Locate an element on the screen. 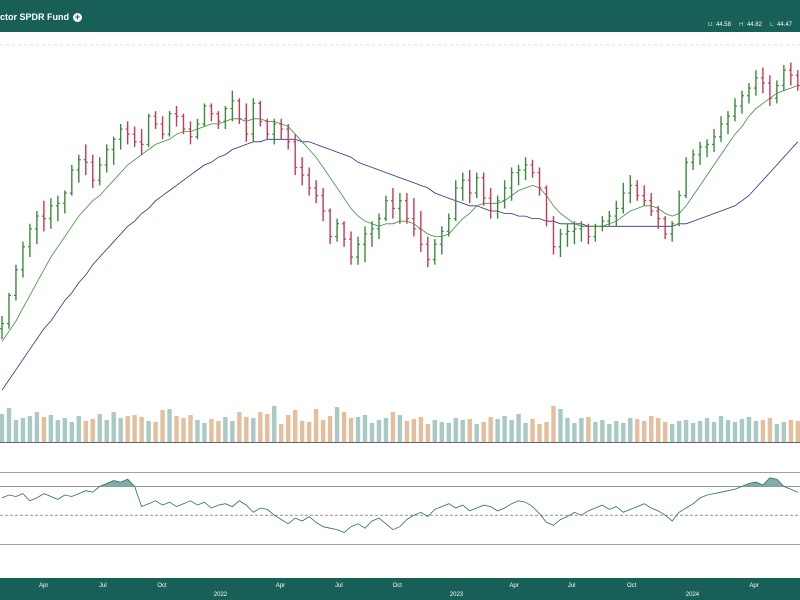 This screenshot has height=600, width=800. year-tick-label: 2023 is located at coordinates (456, 595).